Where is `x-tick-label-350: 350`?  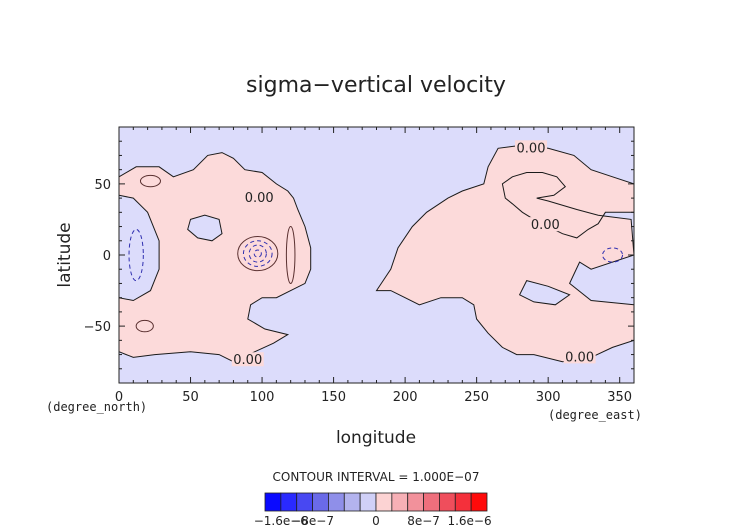 x-tick-label-350: 350 is located at coordinates (619, 397).